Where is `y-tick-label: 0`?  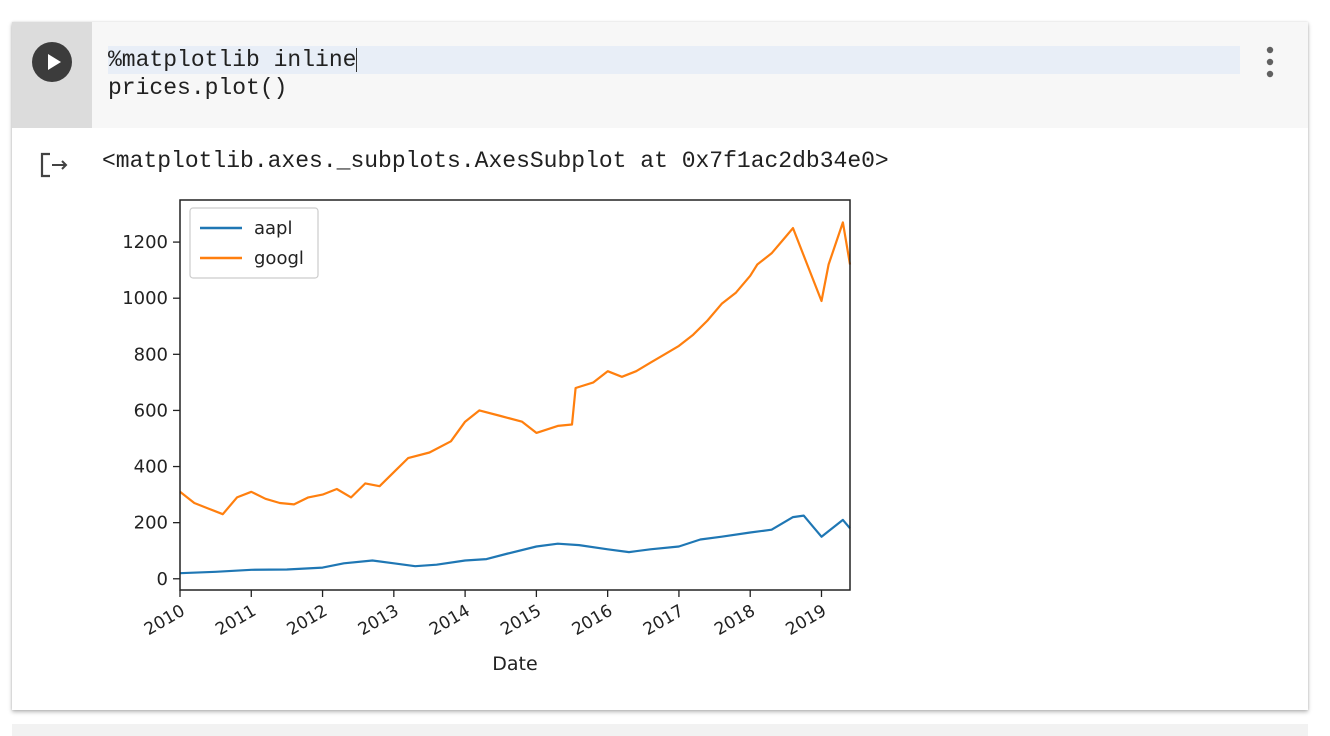
y-tick-label: 0 is located at coordinates (162, 579).